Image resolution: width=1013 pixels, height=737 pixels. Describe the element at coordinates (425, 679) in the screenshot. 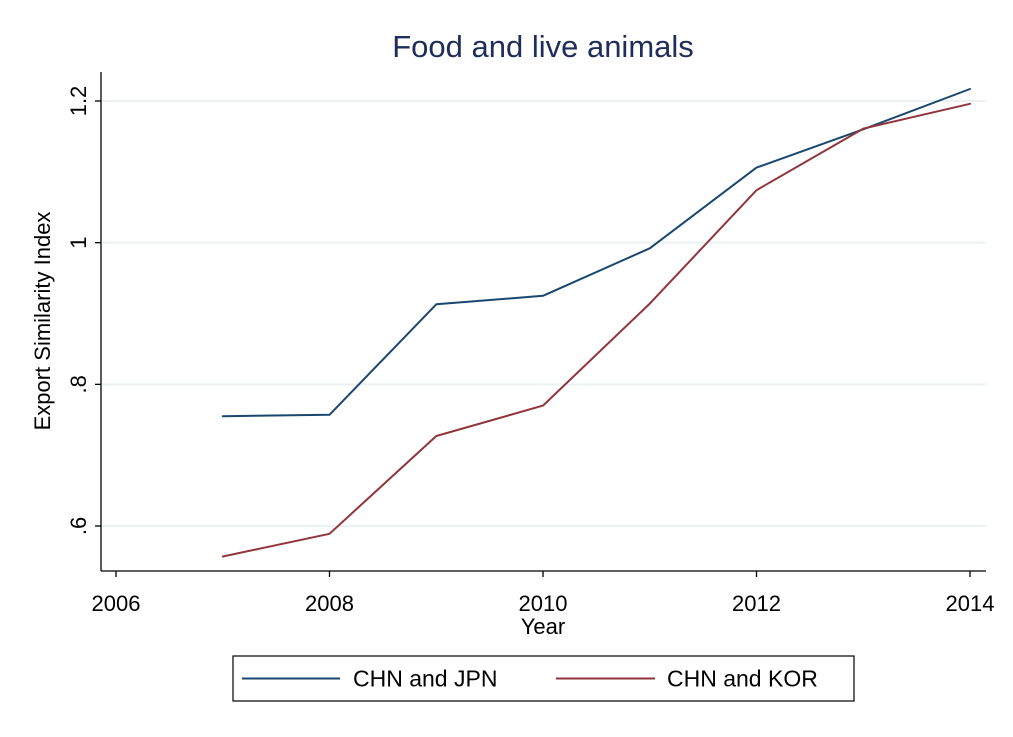

I see `legend-label-1: CHN and JPN` at that location.